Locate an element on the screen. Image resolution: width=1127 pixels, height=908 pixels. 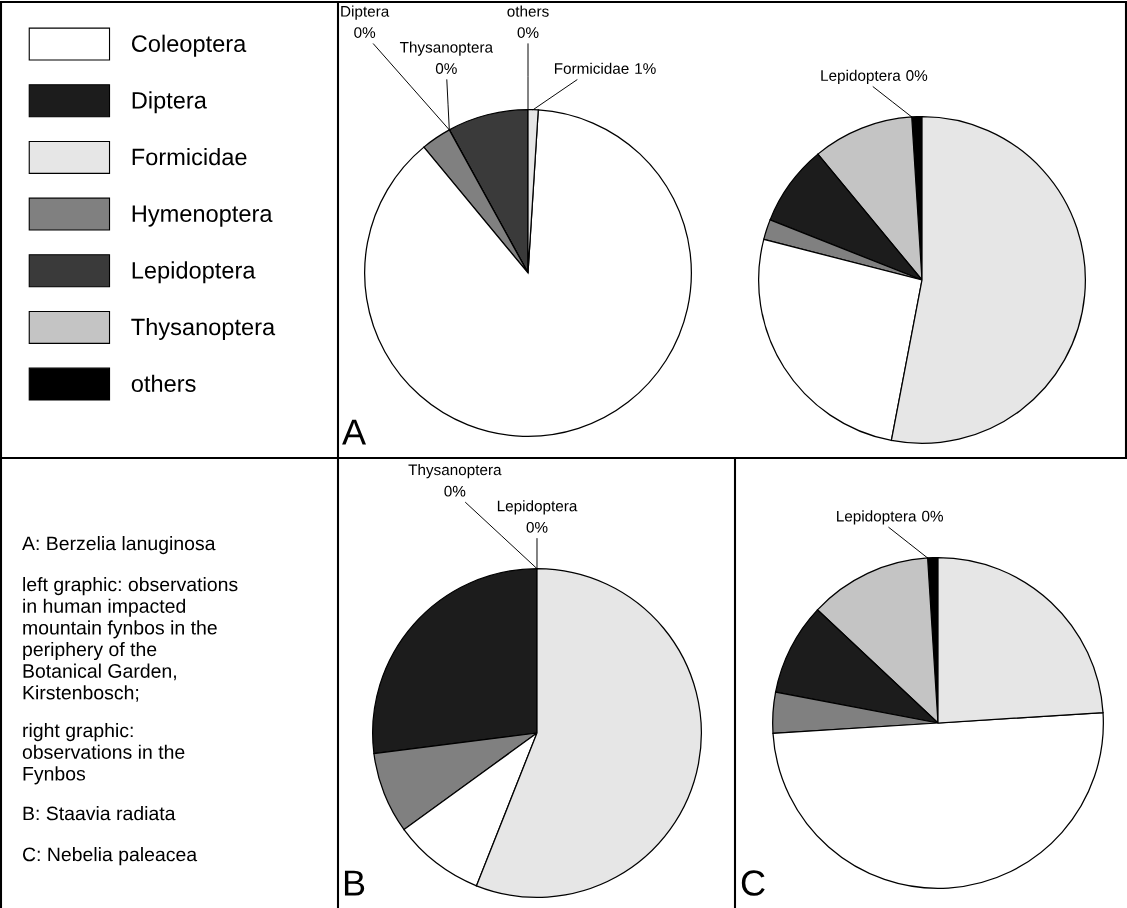
data-label: 1% is located at coordinates (645, 68).